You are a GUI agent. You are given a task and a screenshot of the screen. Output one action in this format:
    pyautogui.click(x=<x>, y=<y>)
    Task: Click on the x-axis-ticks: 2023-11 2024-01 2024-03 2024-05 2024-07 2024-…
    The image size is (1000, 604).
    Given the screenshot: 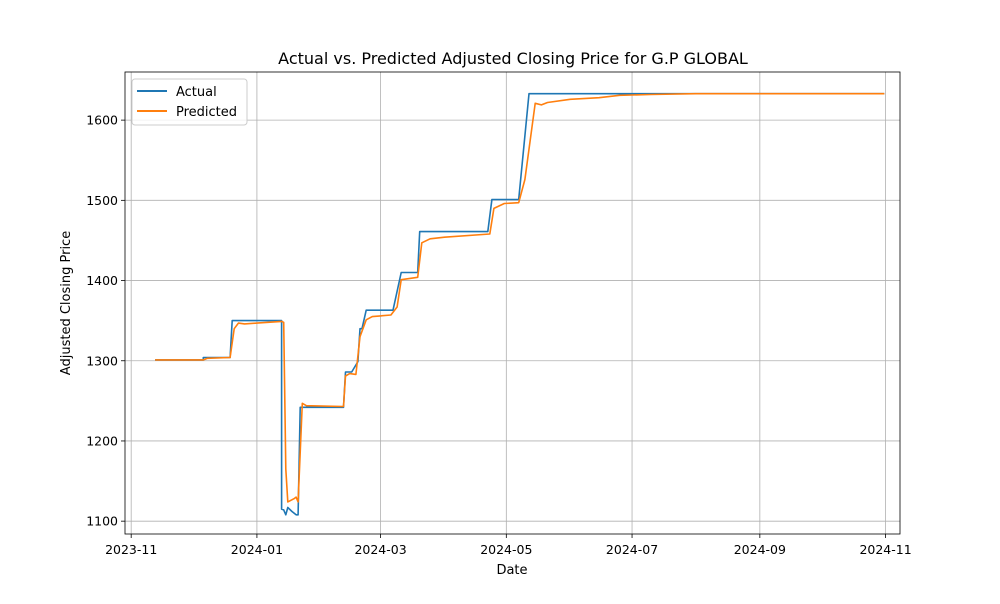 What is the action you would take?
    pyautogui.click(x=508, y=545)
    